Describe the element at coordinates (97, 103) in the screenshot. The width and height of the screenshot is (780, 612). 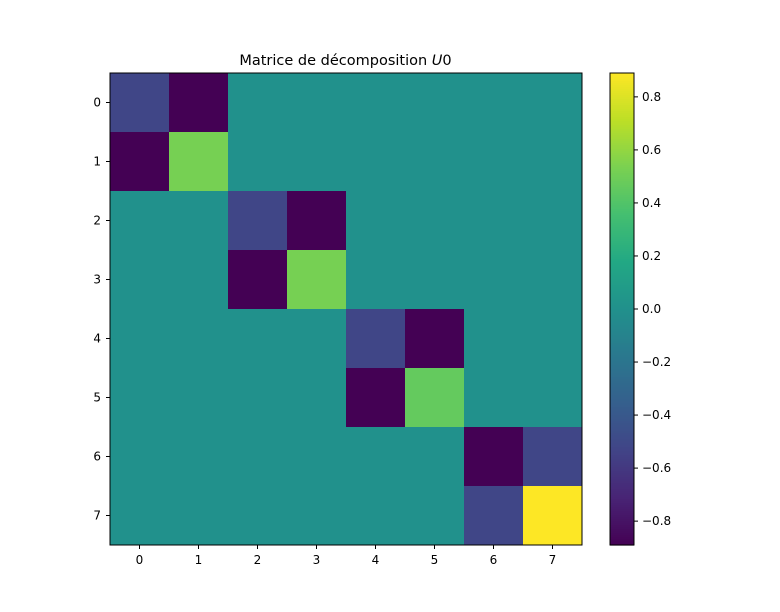
I see `y-tick-label-0: 0` at that location.